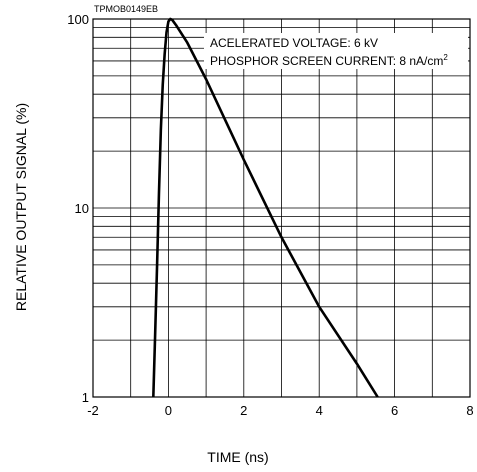  Describe the element at coordinates (319, 410) in the screenshot. I see `x-tick-label: 4` at that location.